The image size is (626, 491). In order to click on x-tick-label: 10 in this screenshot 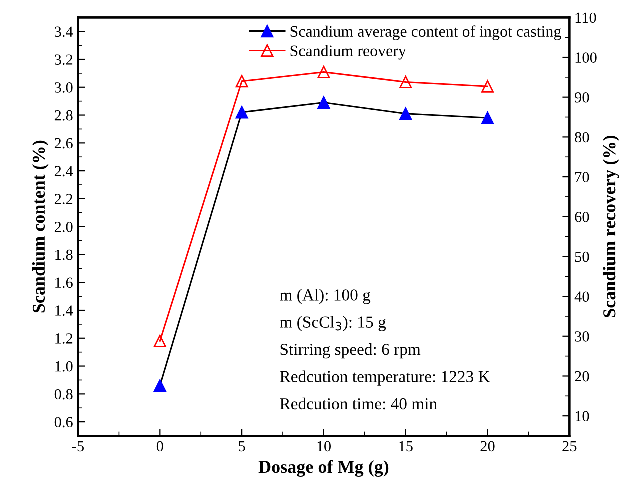, I will do `click(325, 446)`.